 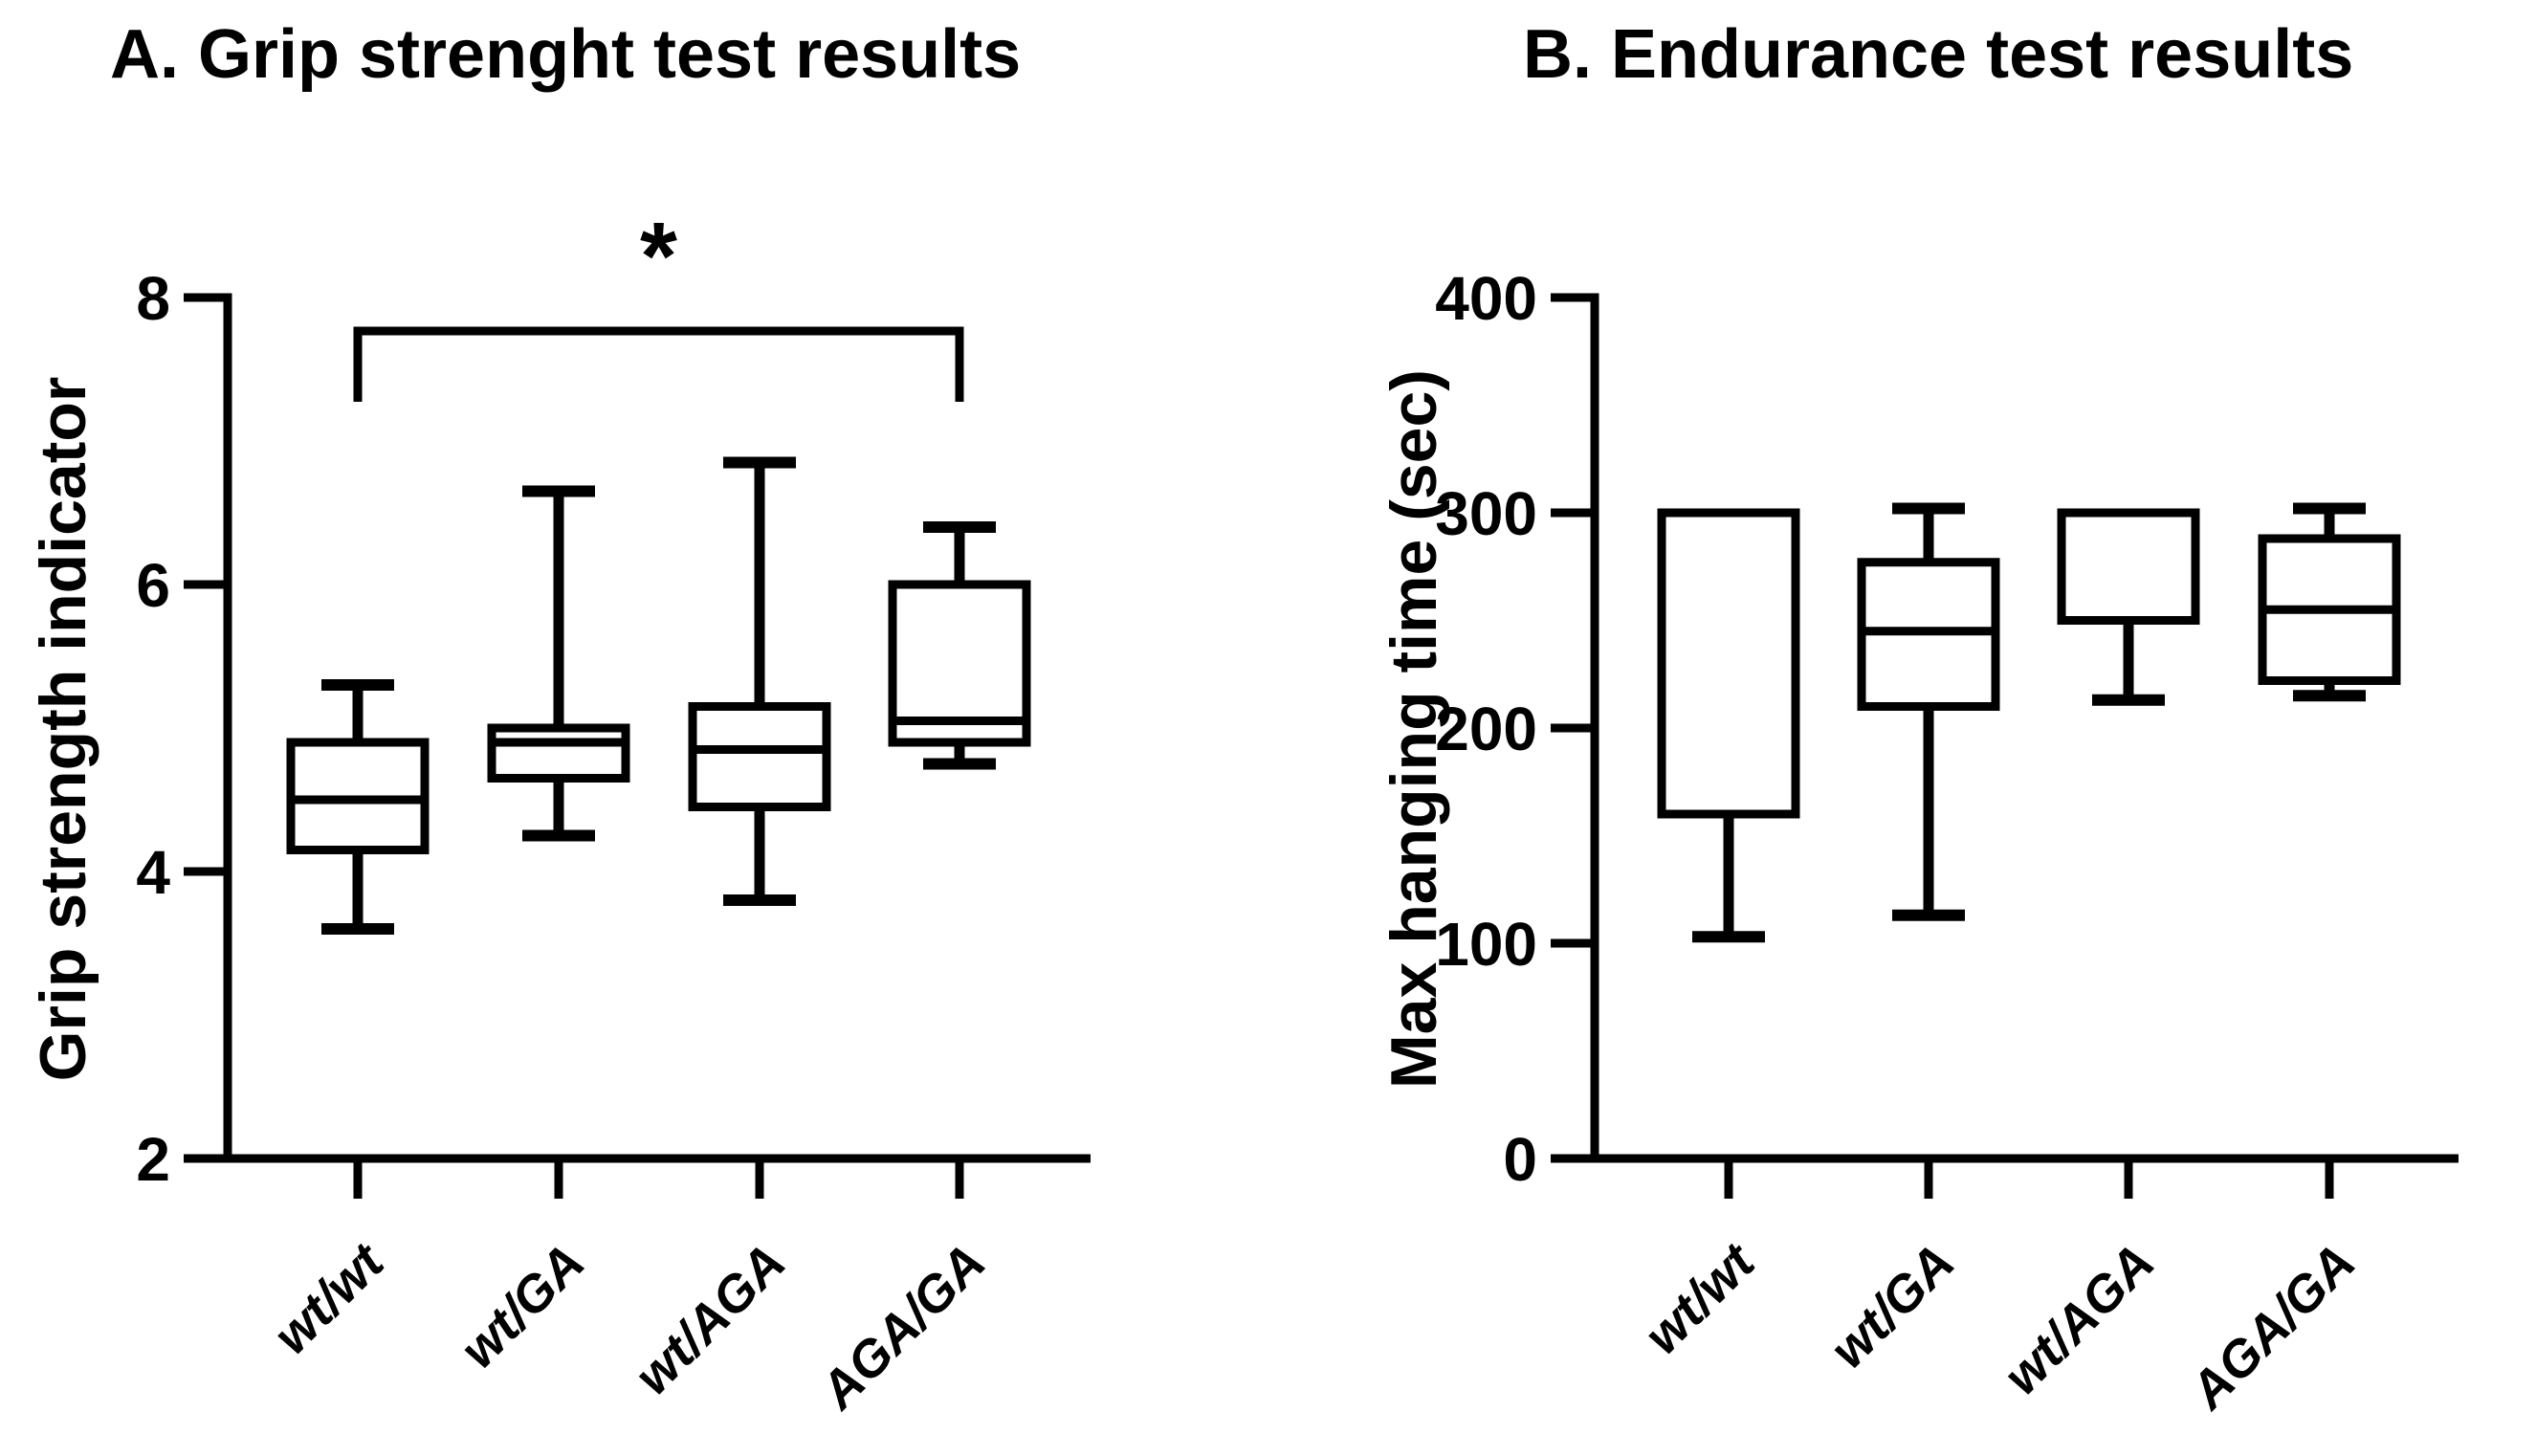 I want to click on significance-bracket, so click(x=658, y=364).